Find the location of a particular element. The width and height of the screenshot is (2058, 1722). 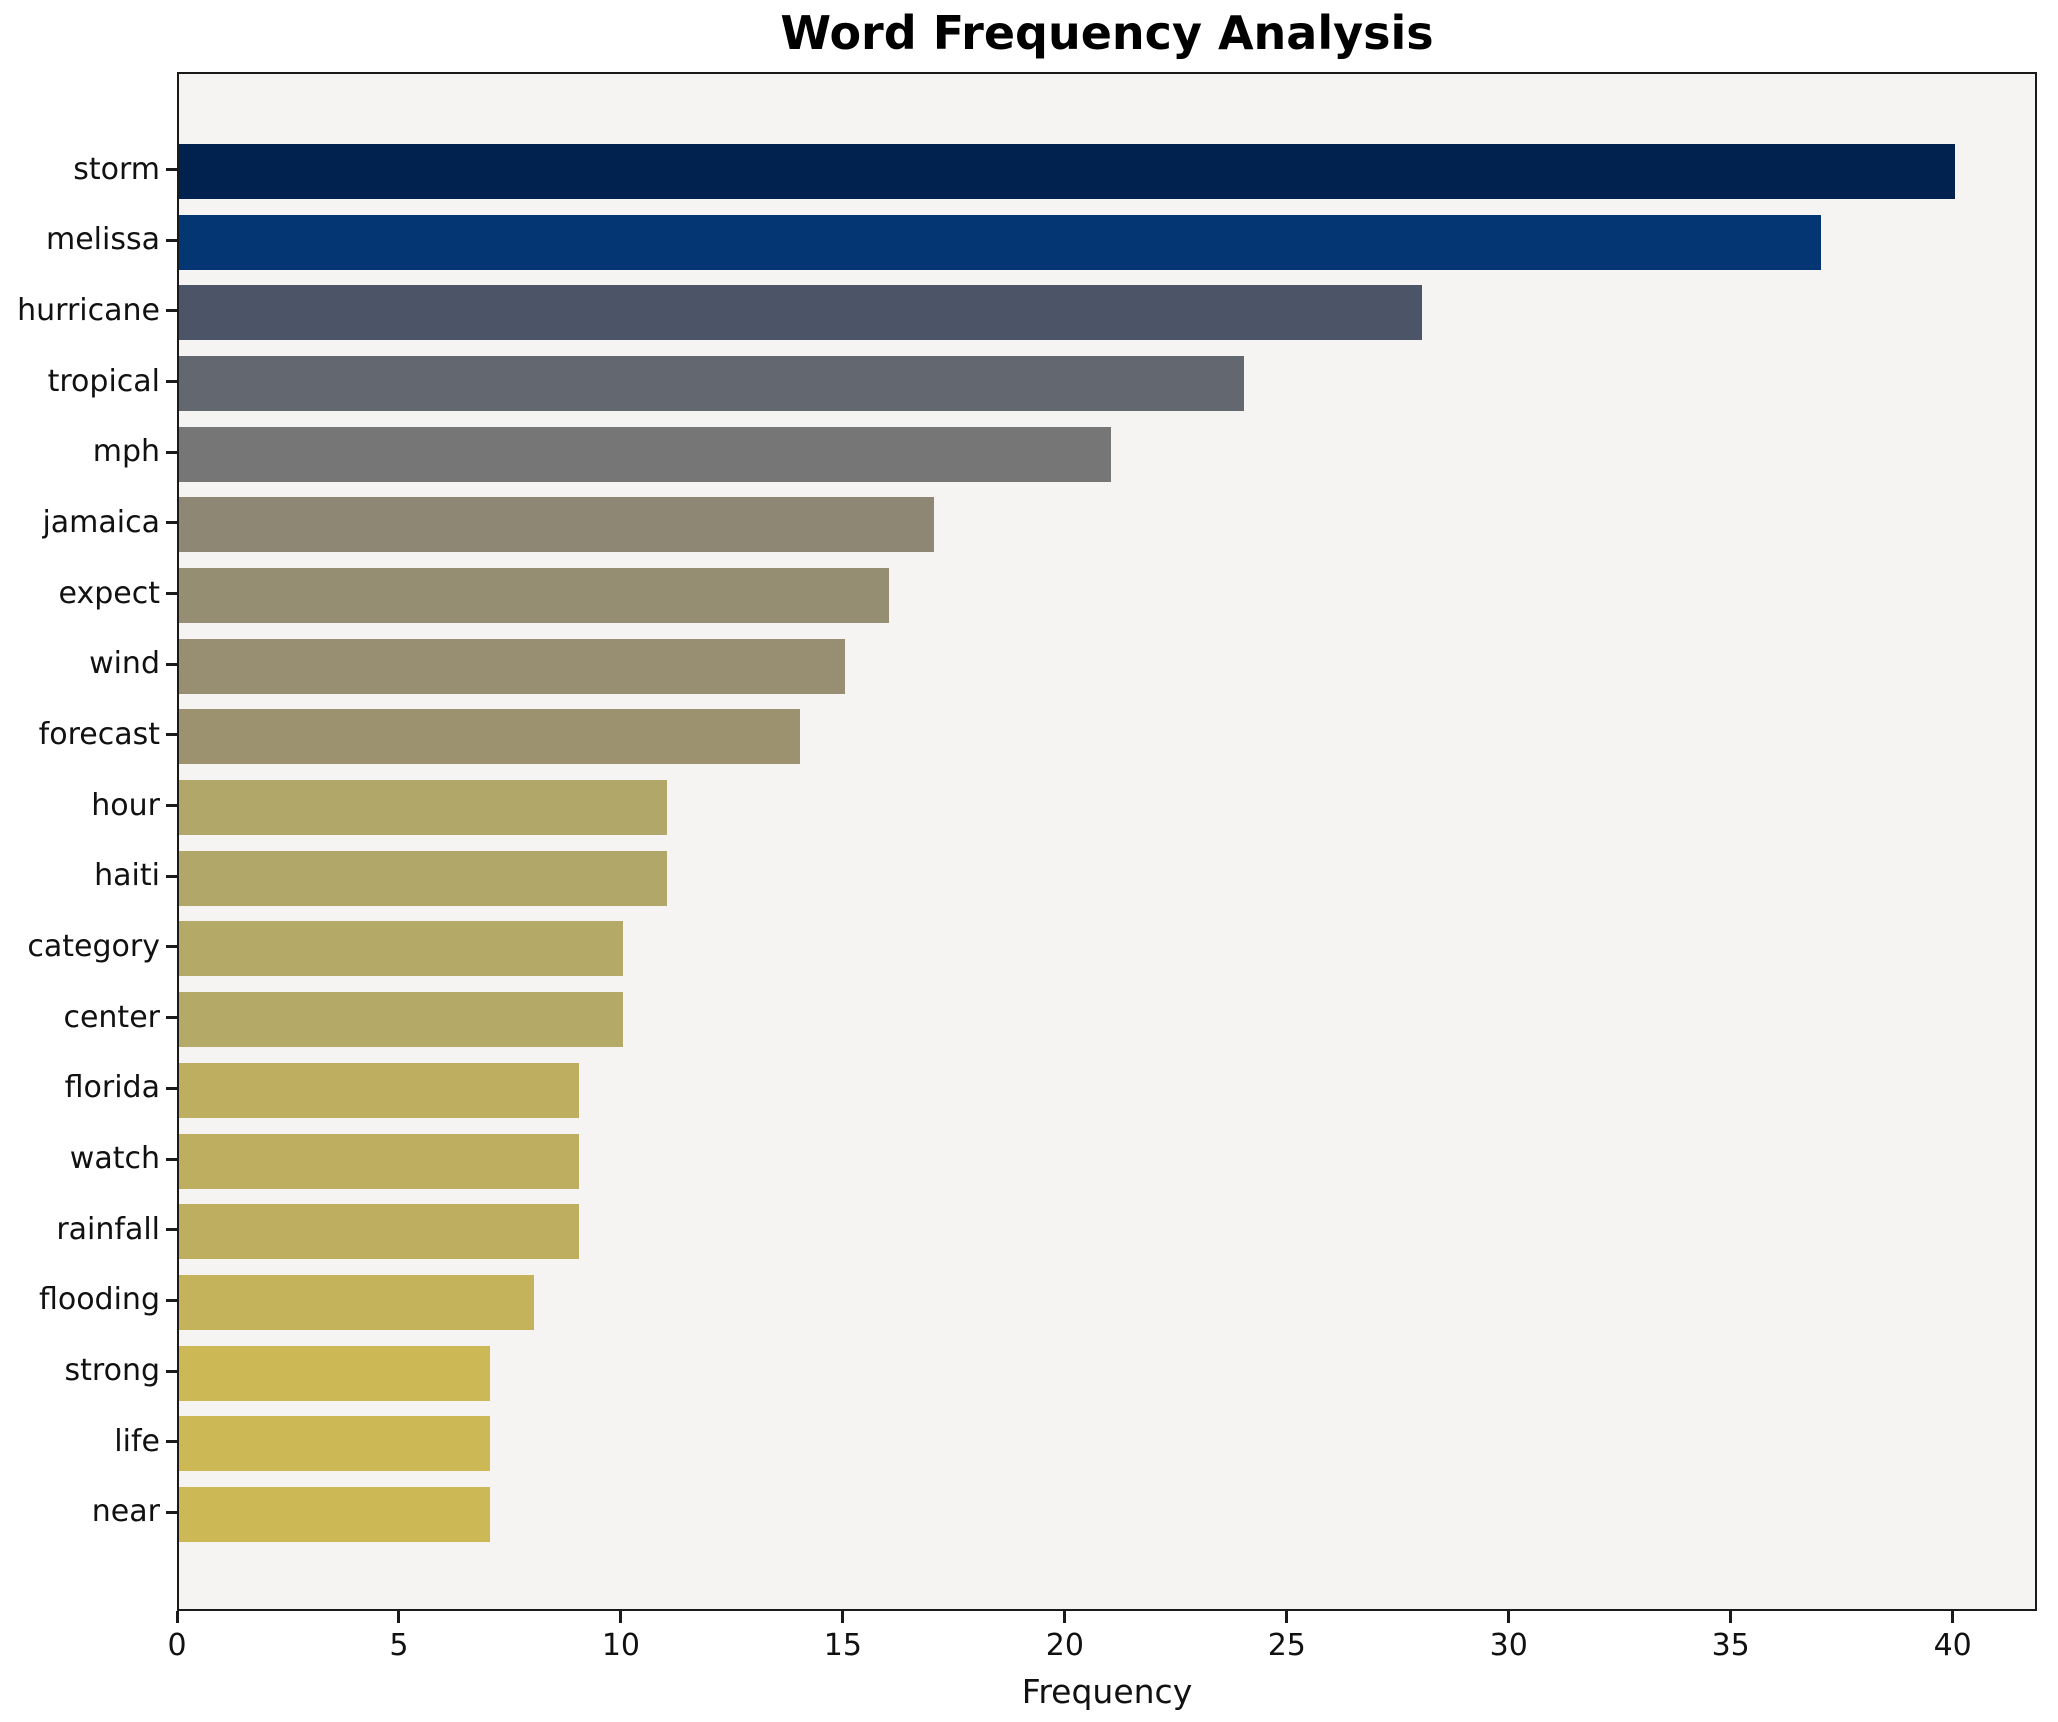

x-tick-label-35: 35 is located at coordinates (1730, 1645).